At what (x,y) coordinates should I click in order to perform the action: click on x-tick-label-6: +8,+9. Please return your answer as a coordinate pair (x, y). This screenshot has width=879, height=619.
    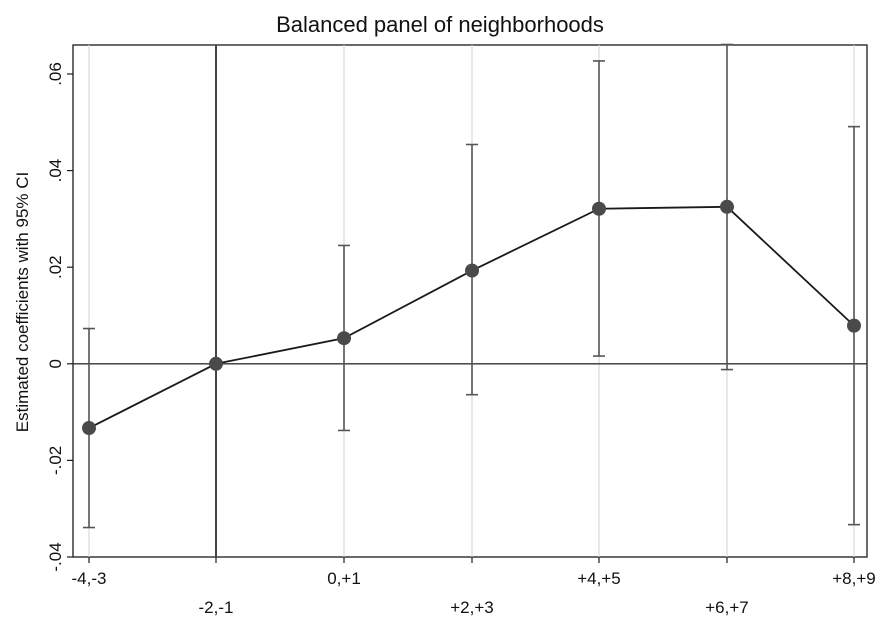
    Looking at the image, I should click on (854, 578).